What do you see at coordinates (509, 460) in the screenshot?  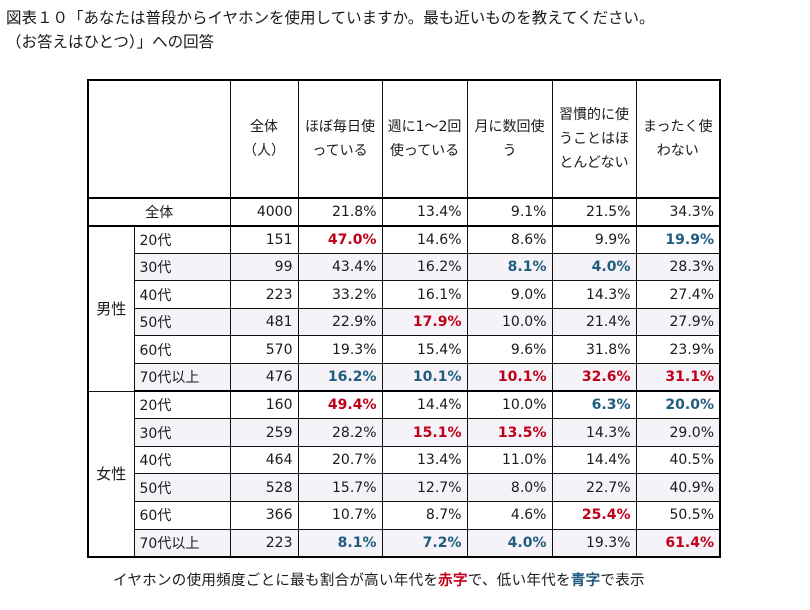 I see `table-cell: 11.0%` at bounding box center [509, 460].